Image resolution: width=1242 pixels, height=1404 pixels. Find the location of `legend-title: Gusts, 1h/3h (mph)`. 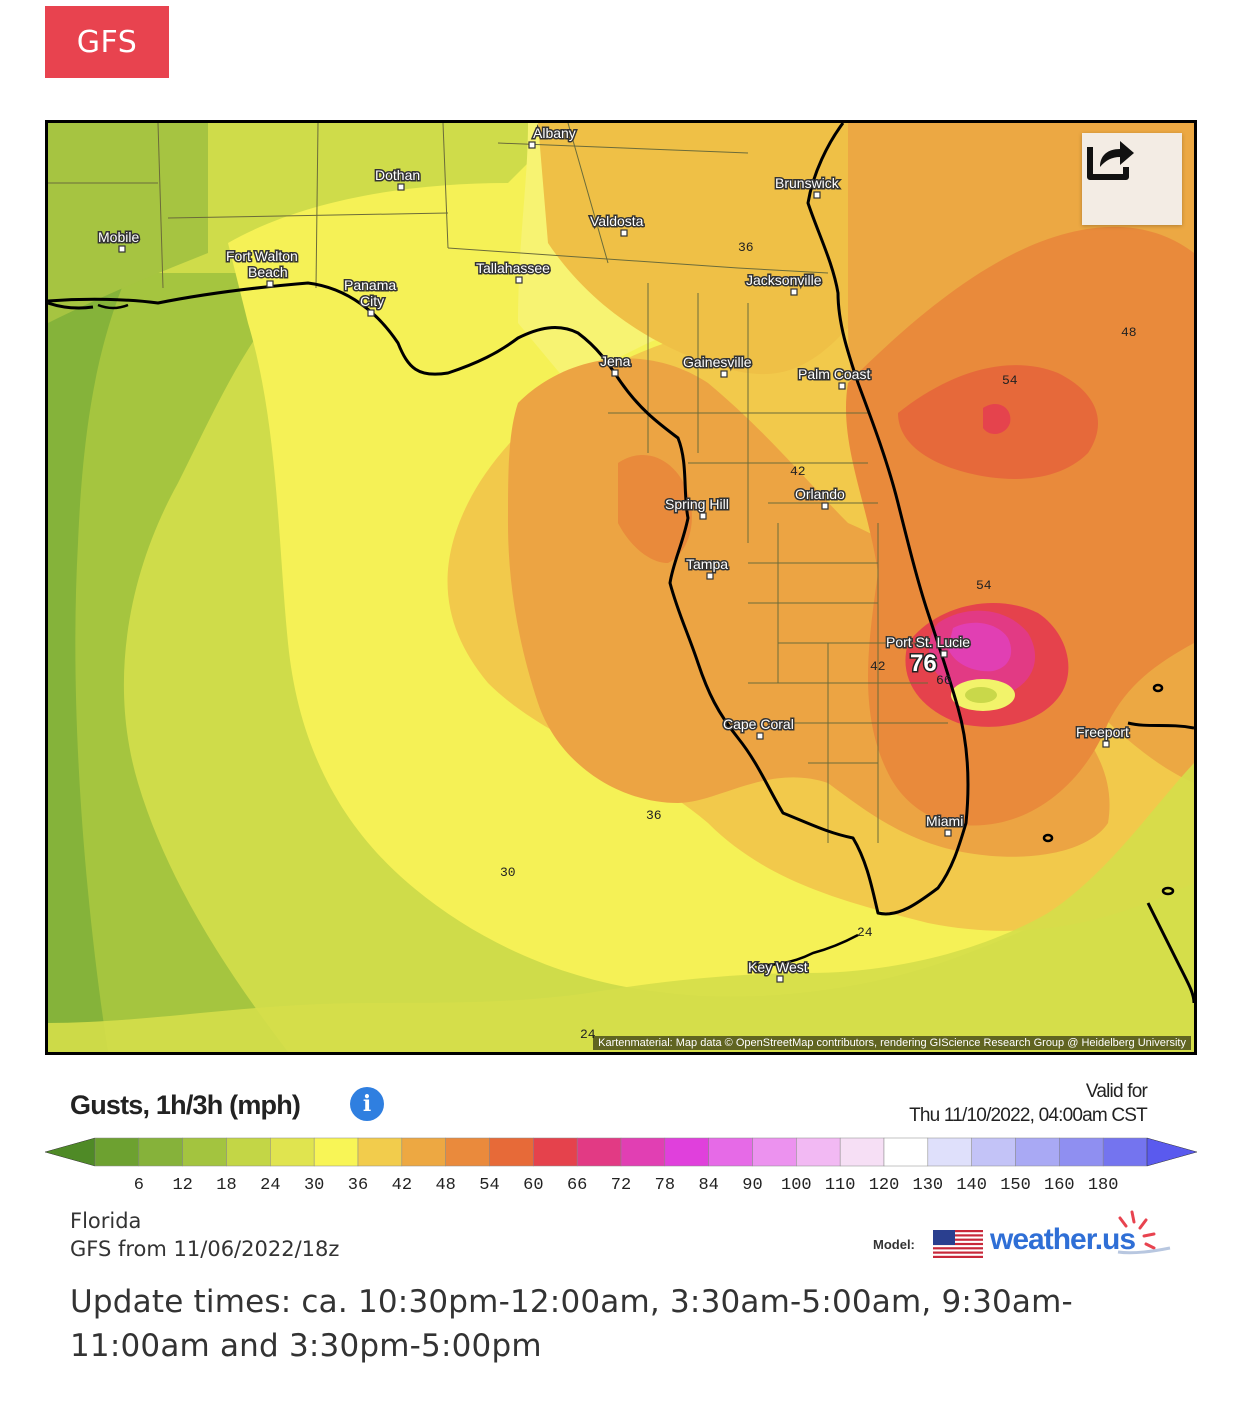

legend-title: Gusts, 1h/3h (mph) is located at coordinates (185, 1105).